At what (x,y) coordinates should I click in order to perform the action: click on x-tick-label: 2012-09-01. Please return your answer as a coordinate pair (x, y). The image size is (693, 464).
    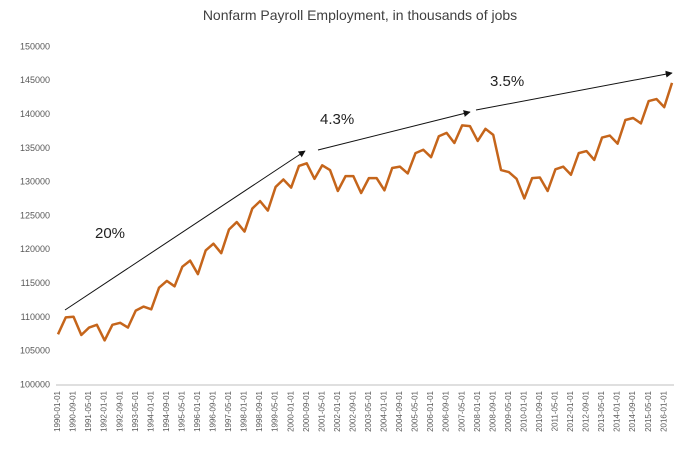
    Looking at the image, I should click on (586, 410).